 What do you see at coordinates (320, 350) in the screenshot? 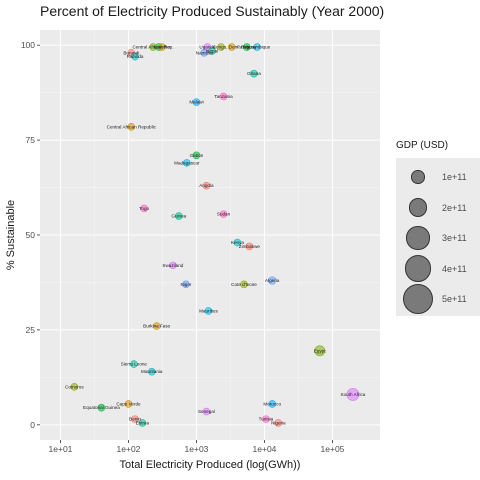
I see `data-point-label: Egypt` at bounding box center [320, 350].